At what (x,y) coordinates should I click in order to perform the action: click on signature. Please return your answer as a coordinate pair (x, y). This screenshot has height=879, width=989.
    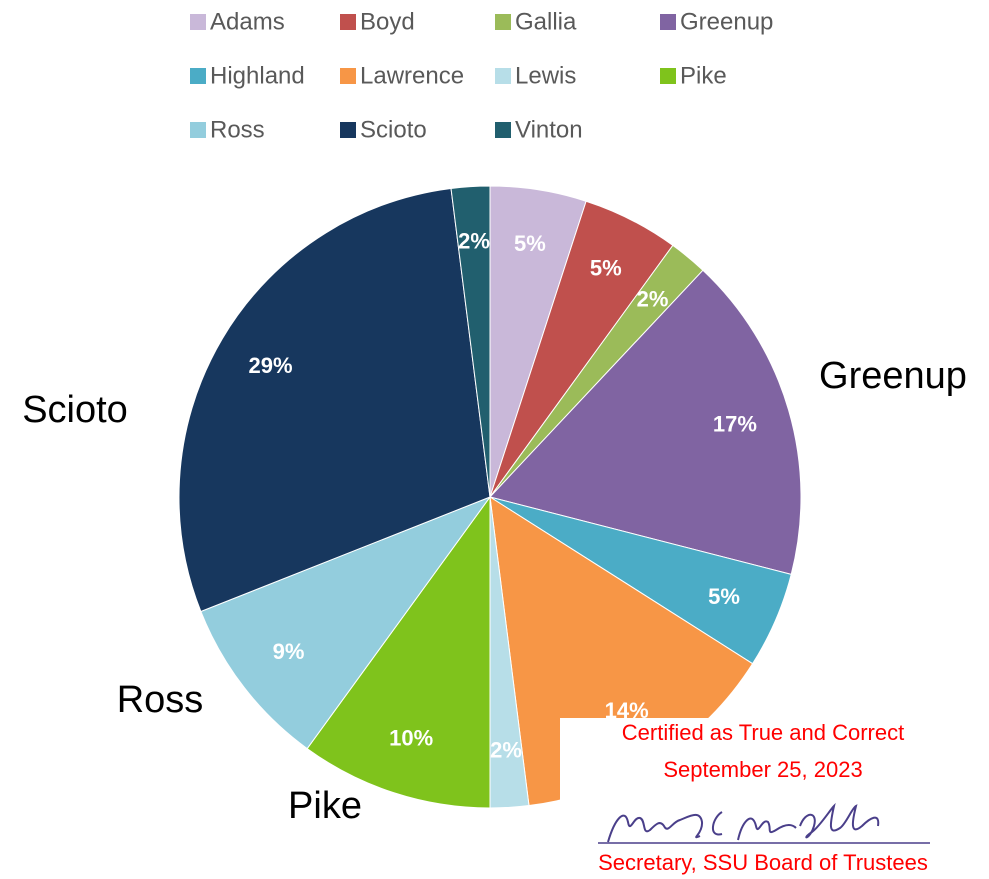
    Looking at the image, I should click on (743, 822).